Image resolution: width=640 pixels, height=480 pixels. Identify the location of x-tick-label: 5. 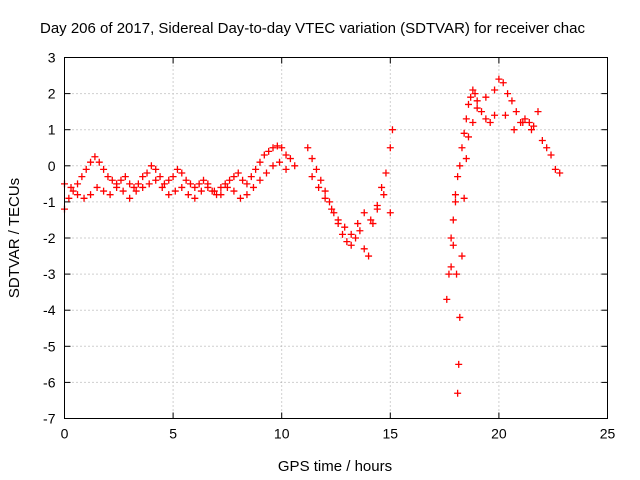
(173, 434).